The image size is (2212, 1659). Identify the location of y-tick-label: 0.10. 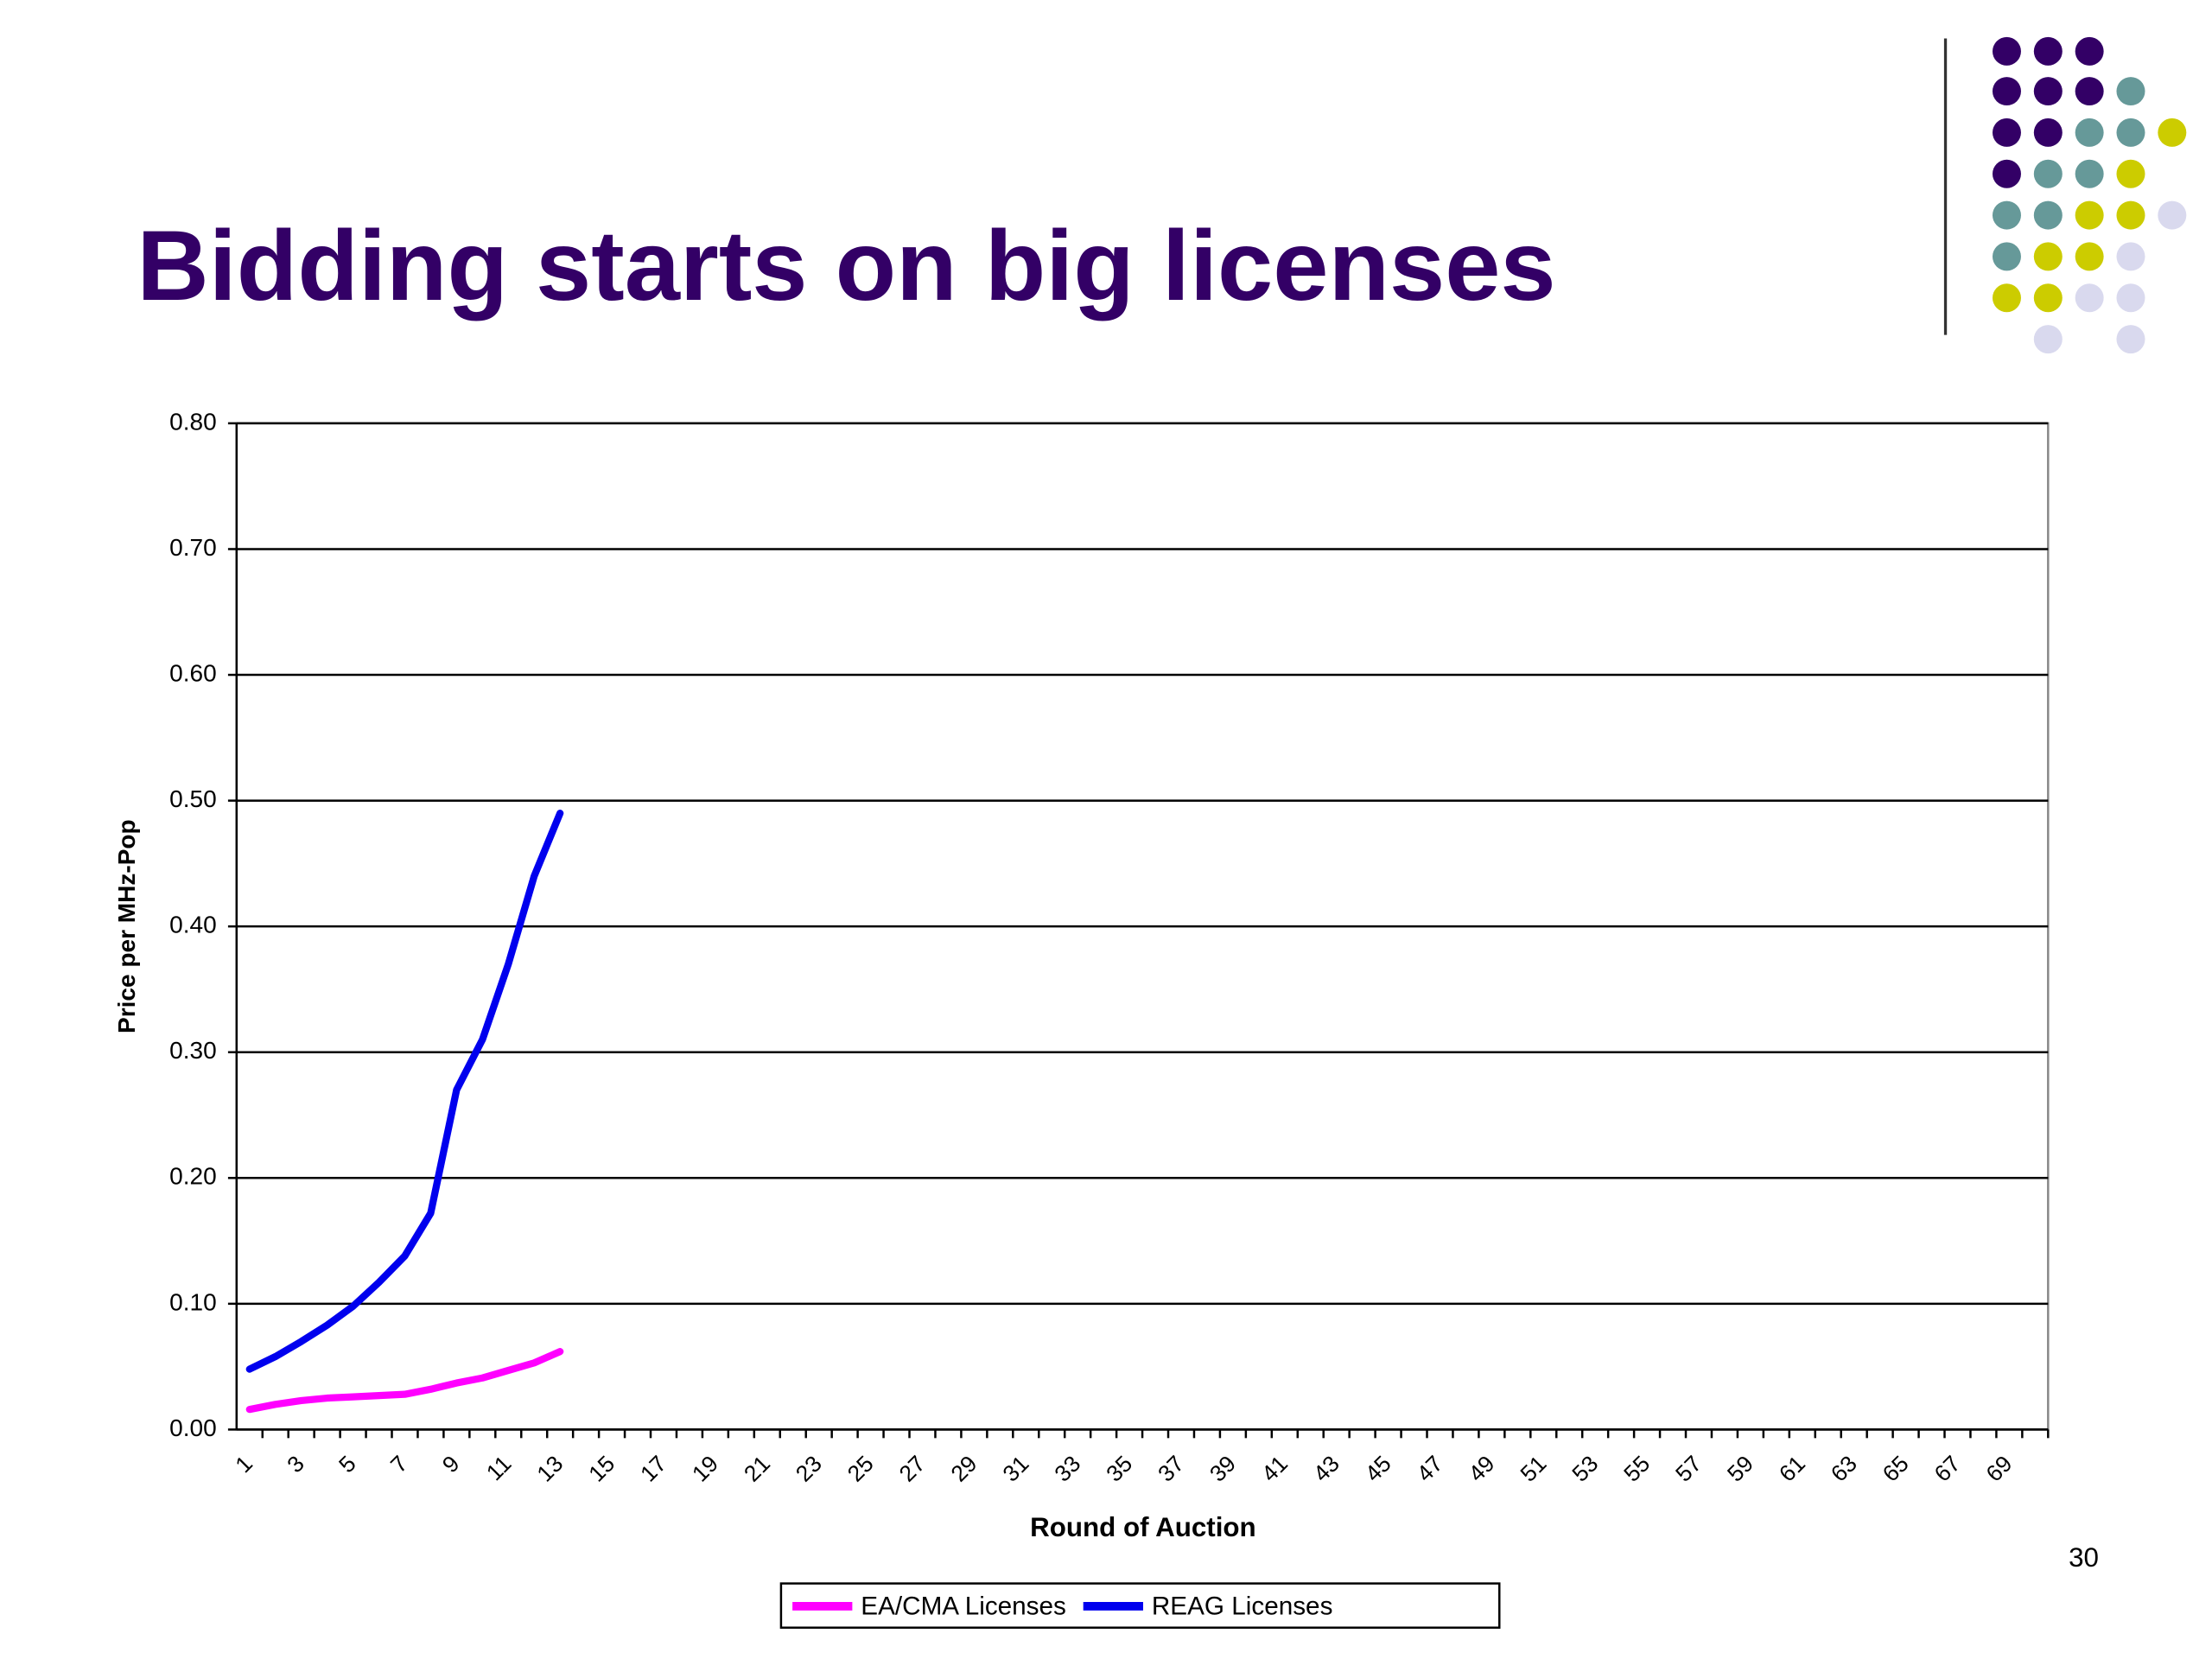
(193, 1301).